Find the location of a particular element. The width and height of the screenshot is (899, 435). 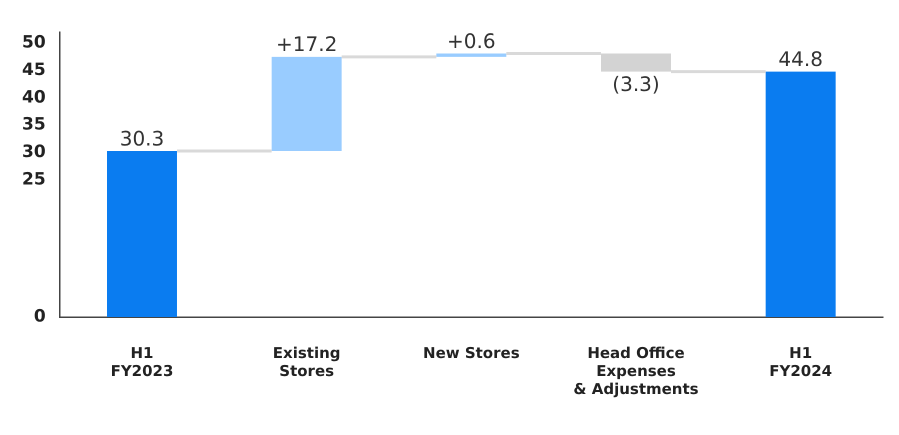

x-tick-label: Head Office Expenses & Adjustments is located at coordinates (636, 371).